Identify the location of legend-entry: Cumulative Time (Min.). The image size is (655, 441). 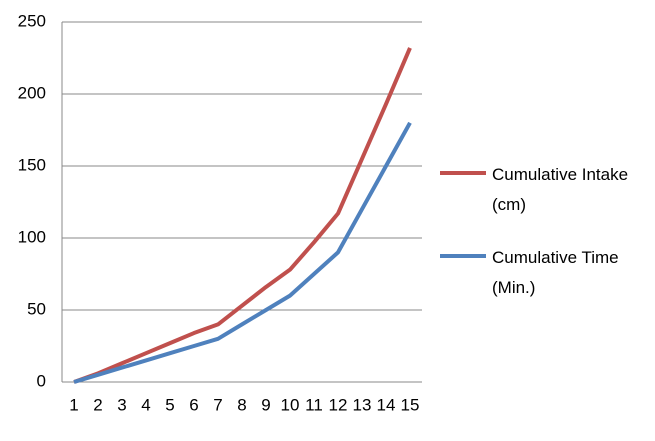
(540, 273).